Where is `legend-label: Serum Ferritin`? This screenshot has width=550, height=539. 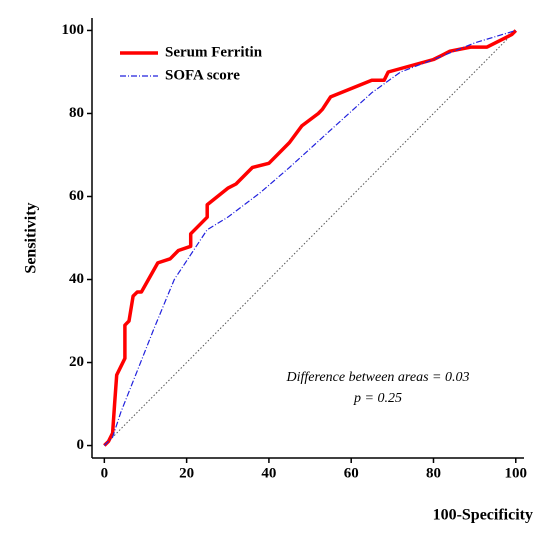
legend-label: Serum Ferritin is located at coordinates (214, 52).